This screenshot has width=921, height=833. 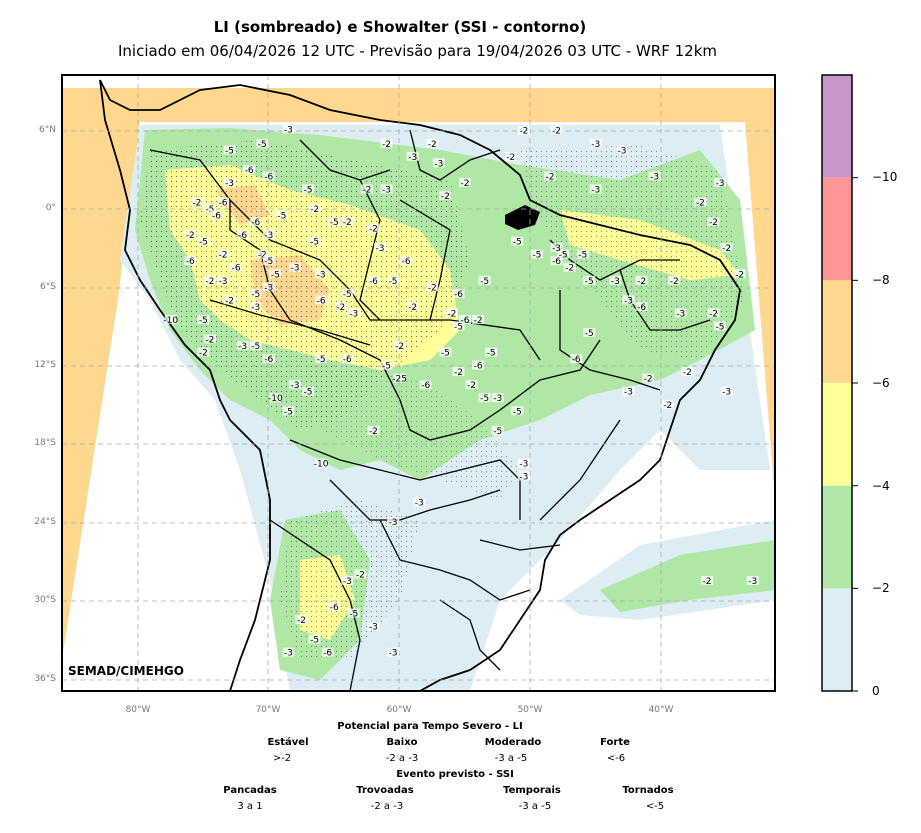 I want to click on li-val-estavel: >-2, so click(x=282, y=758).